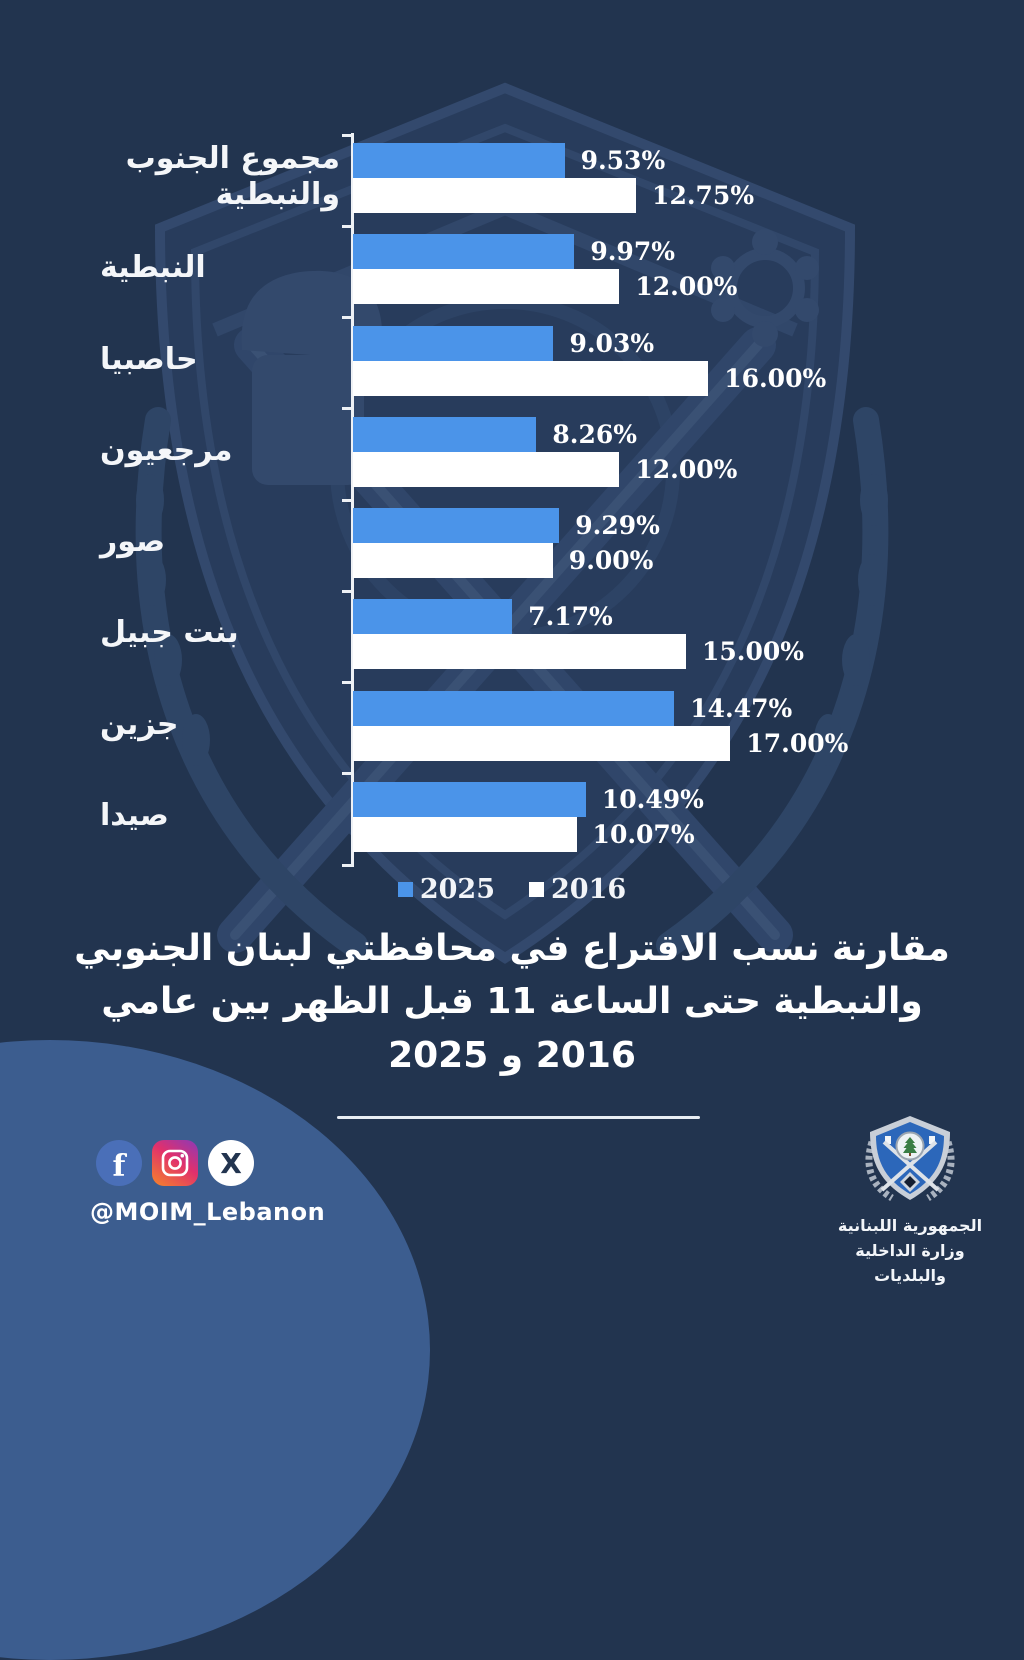 The height and width of the screenshot is (1660, 1024). What do you see at coordinates (643, 834) in the screenshot?
I see `bar-value-2016-7: 10.07%` at bounding box center [643, 834].